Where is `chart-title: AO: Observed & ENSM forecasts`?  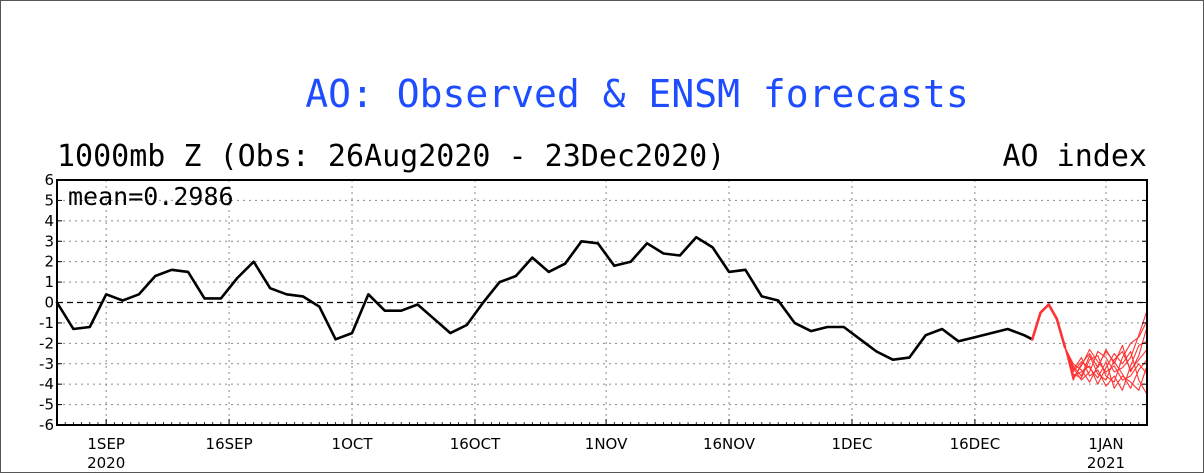
chart-title: AO: Observed & ENSM forecasts is located at coordinates (636, 94).